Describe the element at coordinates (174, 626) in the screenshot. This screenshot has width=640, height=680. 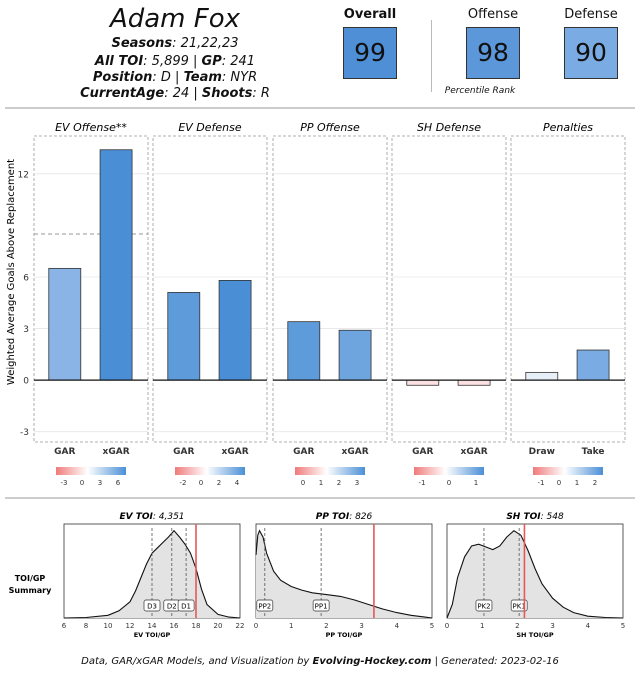
I see `x-tick-label: 16` at that location.